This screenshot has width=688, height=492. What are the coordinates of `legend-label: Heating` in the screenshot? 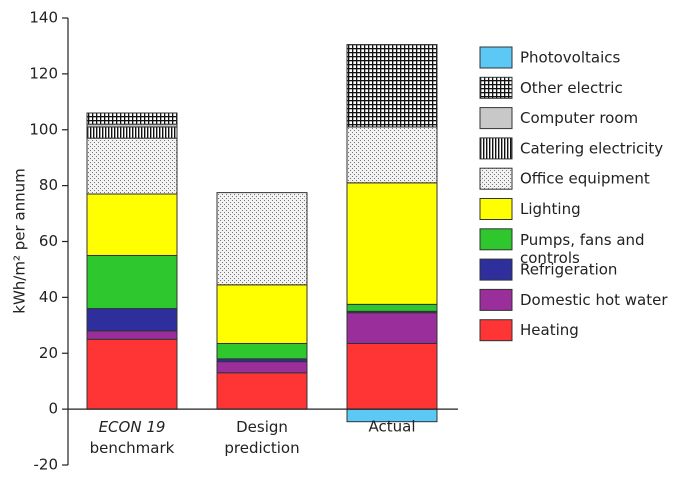 It's located at (549, 330).